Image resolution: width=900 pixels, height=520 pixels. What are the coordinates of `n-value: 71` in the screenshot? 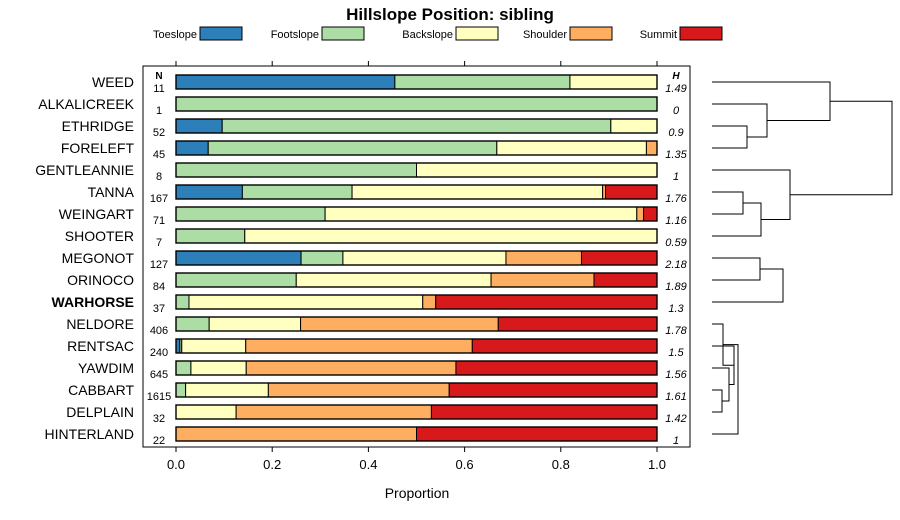 It's located at (159, 221).